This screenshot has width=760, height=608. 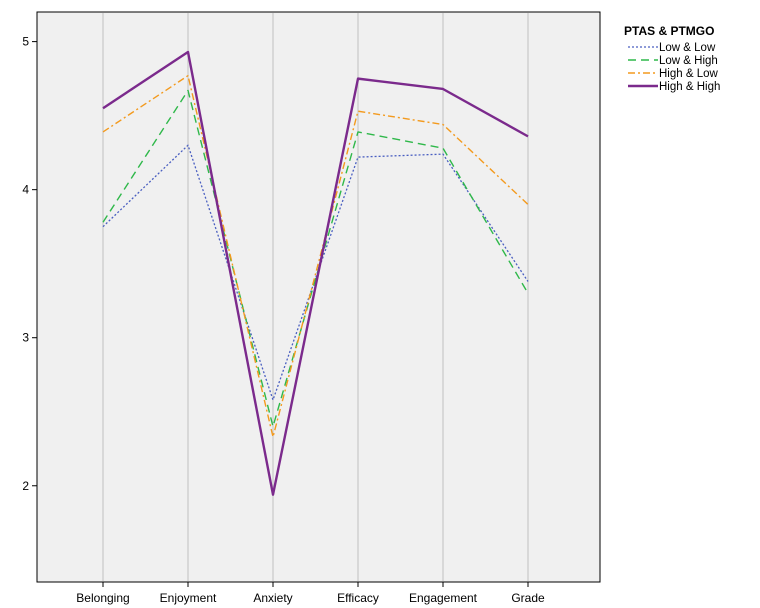 What do you see at coordinates (272, 598) in the screenshot?
I see `x-tick-label-anxiety: Anxiety` at bounding box center [272, 598].